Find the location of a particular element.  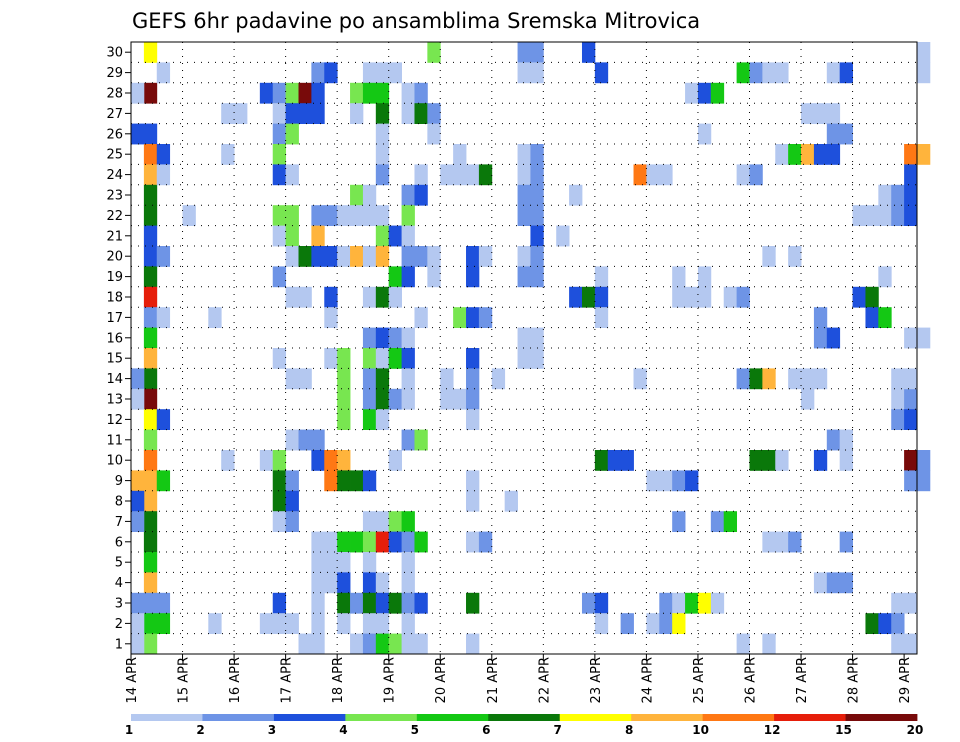

colorbar: 1 2 3 4 5 6 7 8 10 12 15 20 is located at coordinates (524, 725).